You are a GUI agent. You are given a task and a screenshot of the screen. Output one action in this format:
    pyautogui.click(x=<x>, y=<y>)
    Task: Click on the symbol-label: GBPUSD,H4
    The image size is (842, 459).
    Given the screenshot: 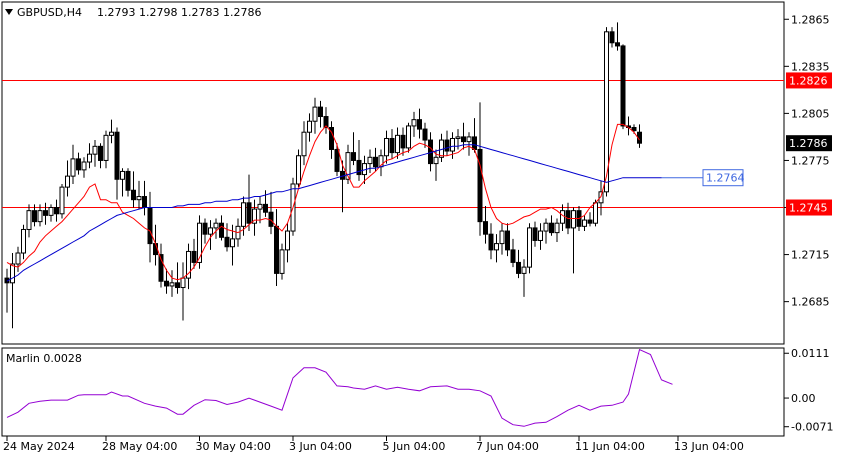 What is the action you would take?
    pyautogui.click(x=49, y=12)
    